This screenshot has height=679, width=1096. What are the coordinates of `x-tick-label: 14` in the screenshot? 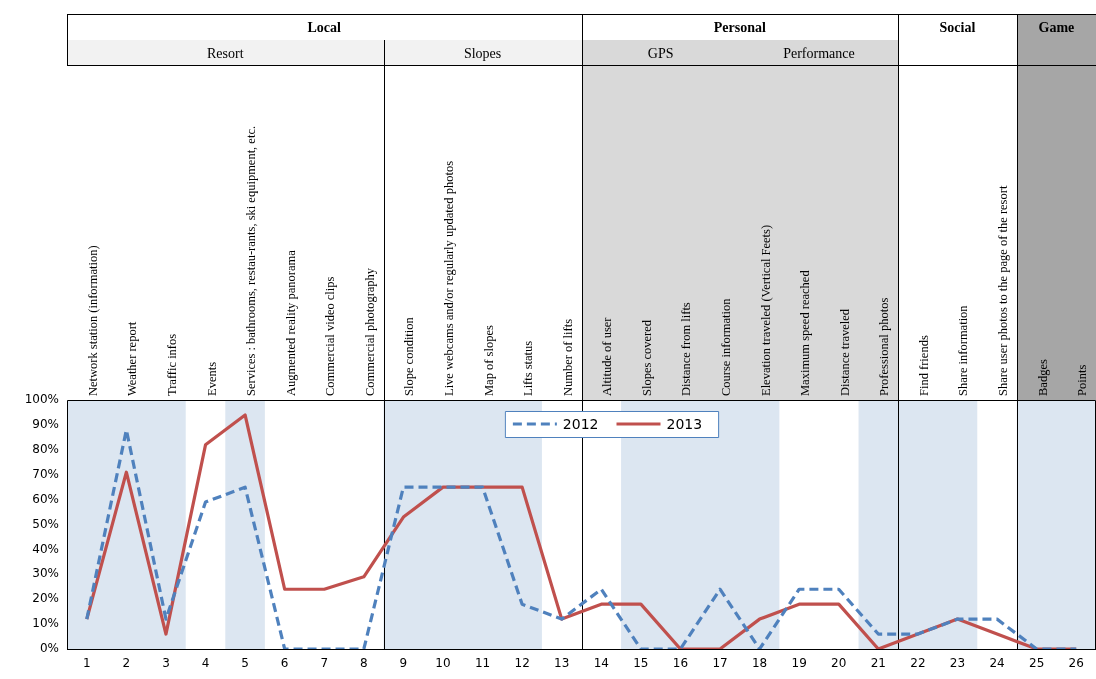 It's located at (601, 663).